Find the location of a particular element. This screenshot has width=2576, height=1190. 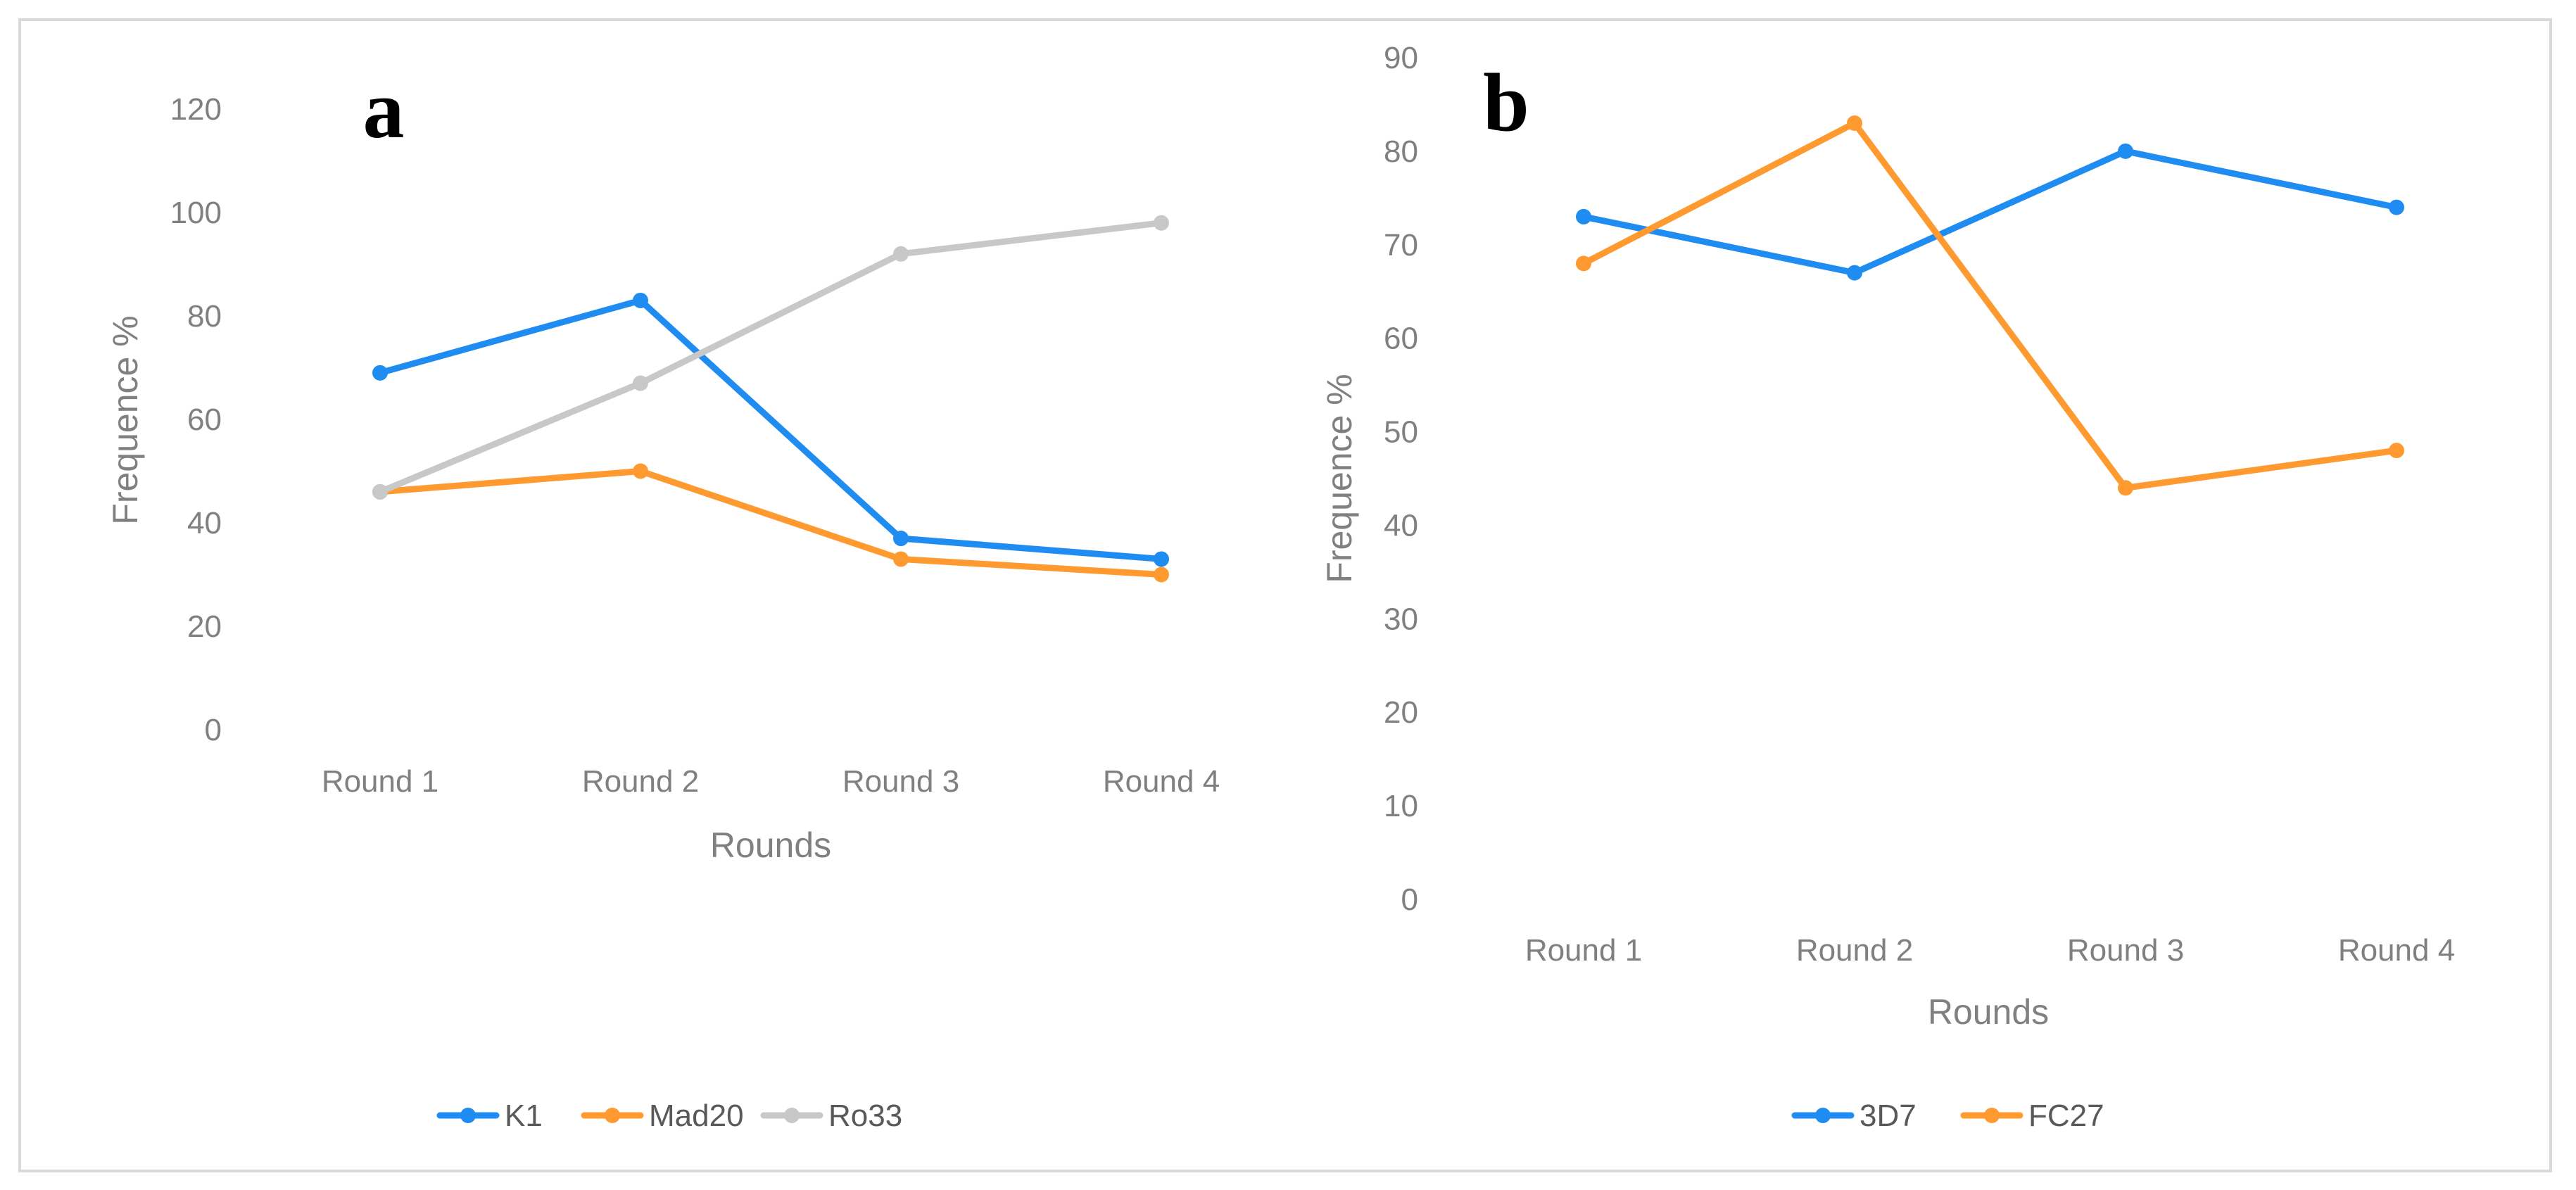

legend-label-k1: K1 is located at coordinates (524, 1116).